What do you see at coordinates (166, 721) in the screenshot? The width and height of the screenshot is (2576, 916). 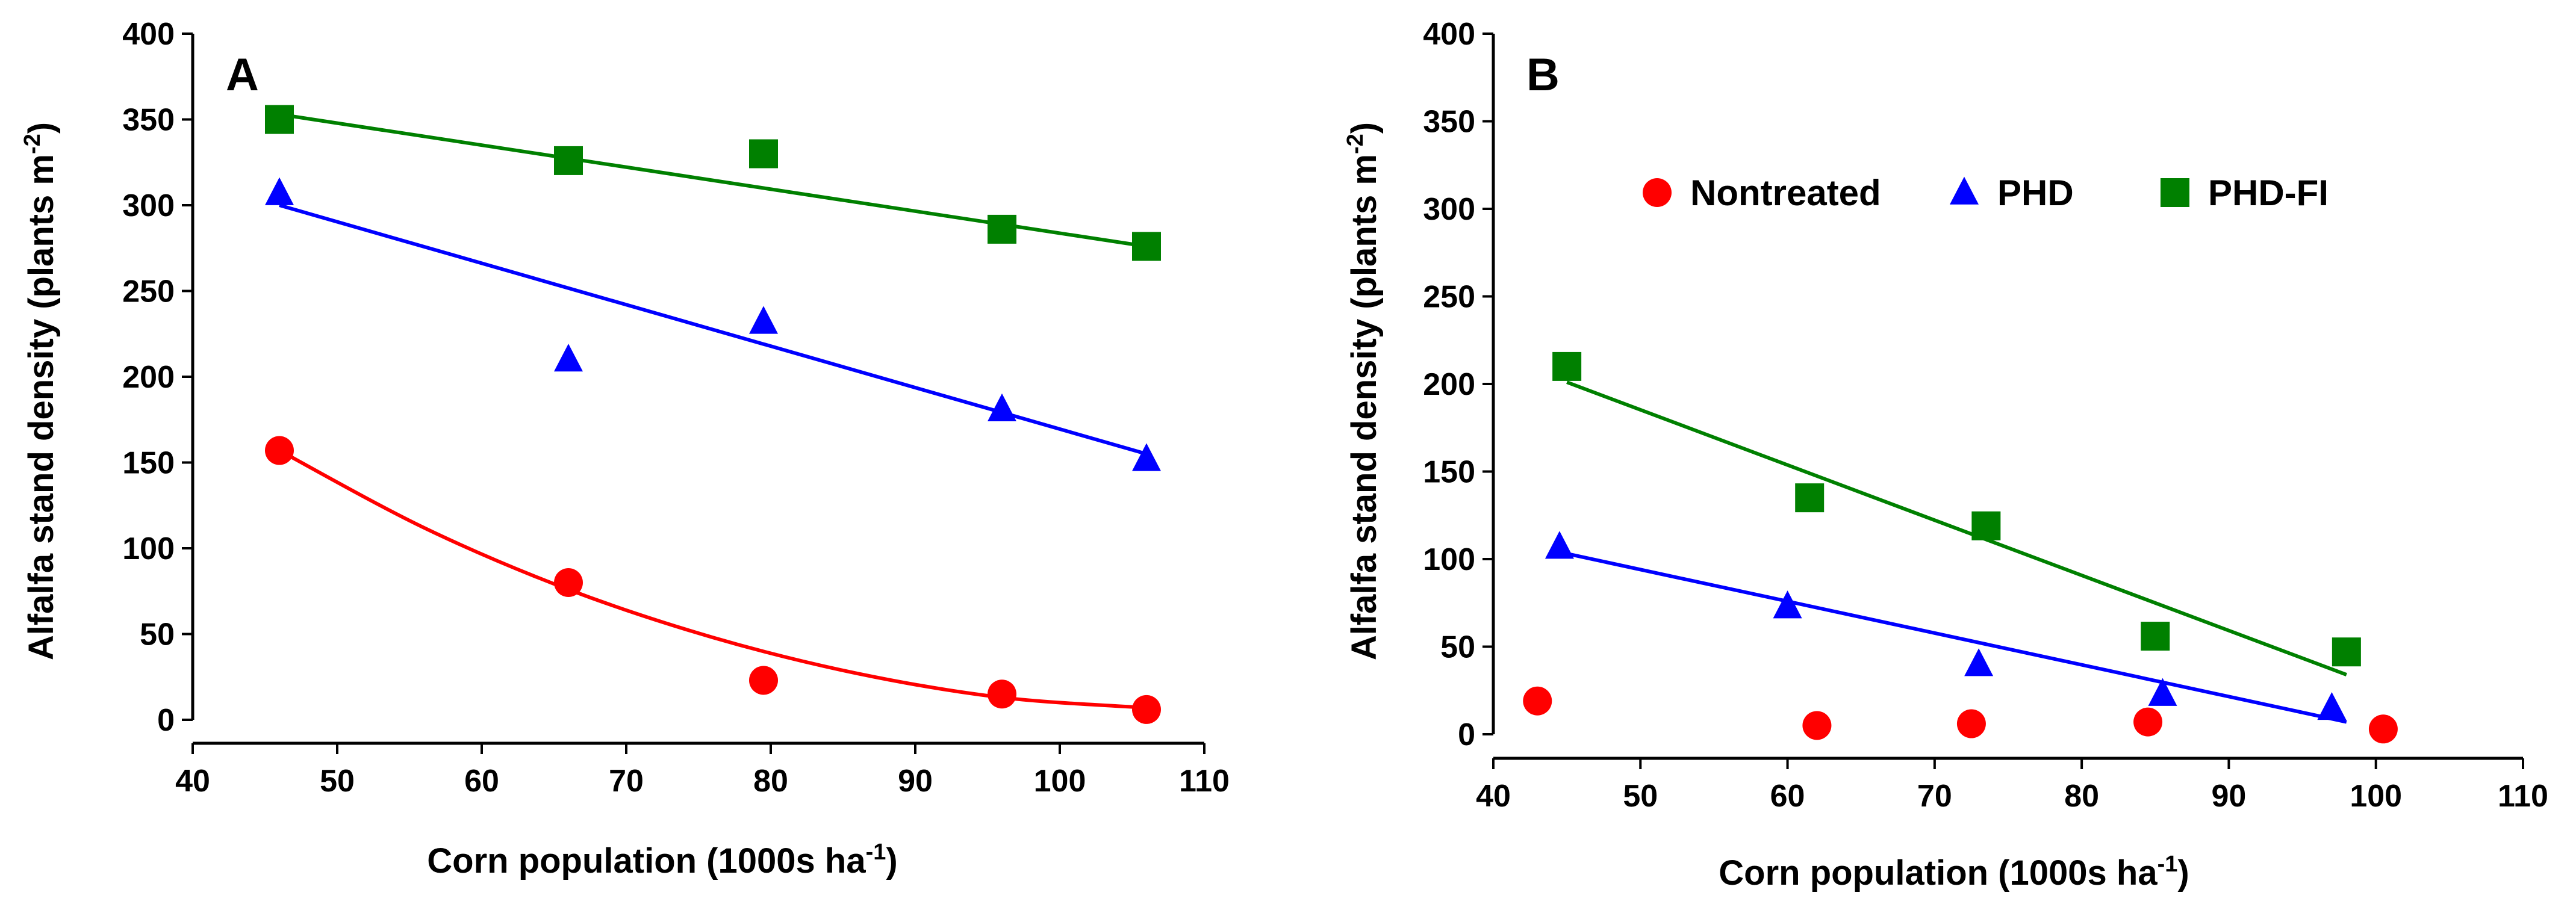 I see `panel-a-y-tick-label: 0` at bounding box center [166, 721].